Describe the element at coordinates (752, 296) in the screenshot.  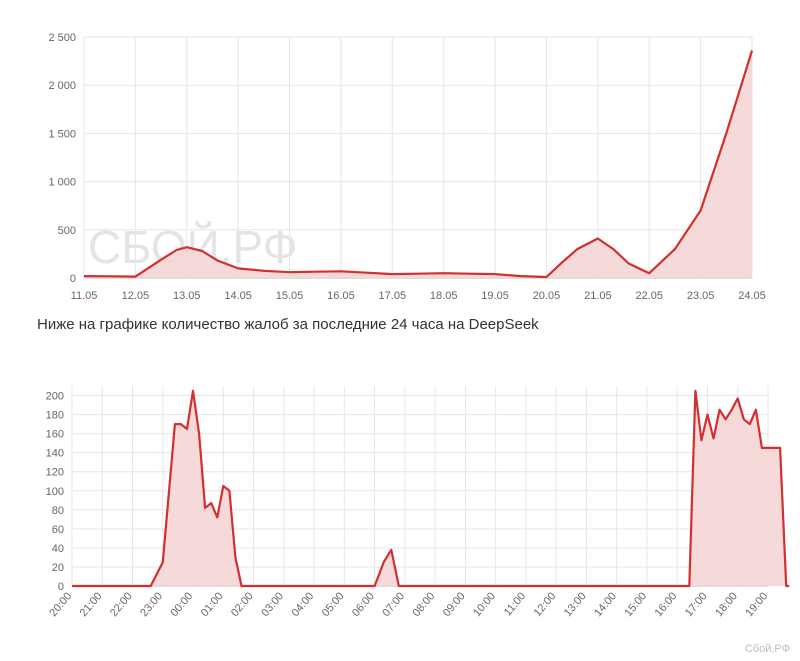
I see `x-tick-label: 24.05` at that location.